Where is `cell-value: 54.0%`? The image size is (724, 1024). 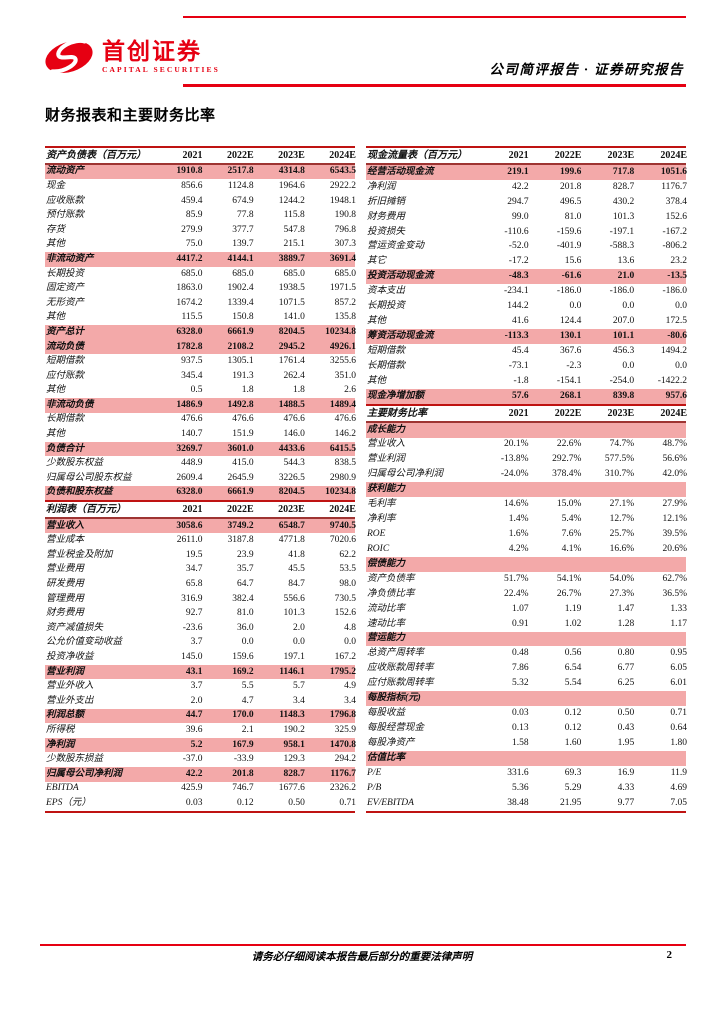
cell-value: 54.0% is located at coordinates (622, 578).